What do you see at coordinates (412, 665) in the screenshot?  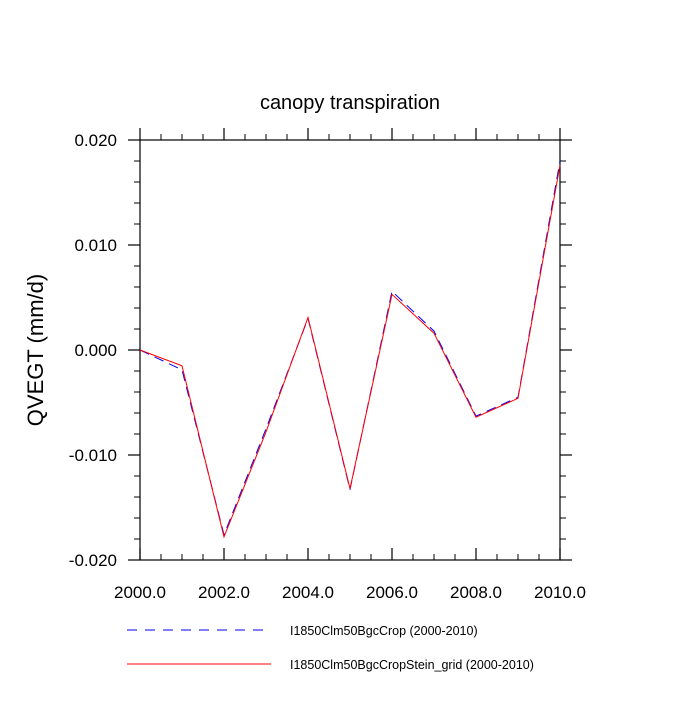 I see `legend-label-2: I1850Clm50BgcCropStein_grid (2000-2010)` at bounding box center [412, 665].